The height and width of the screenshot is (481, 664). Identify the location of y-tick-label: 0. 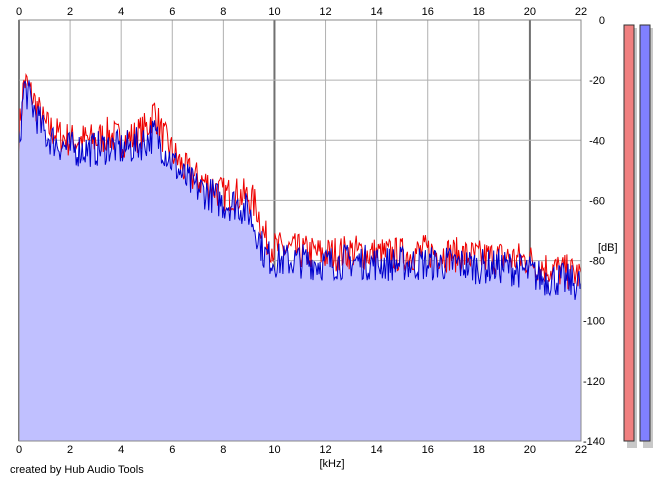
(602, 21).